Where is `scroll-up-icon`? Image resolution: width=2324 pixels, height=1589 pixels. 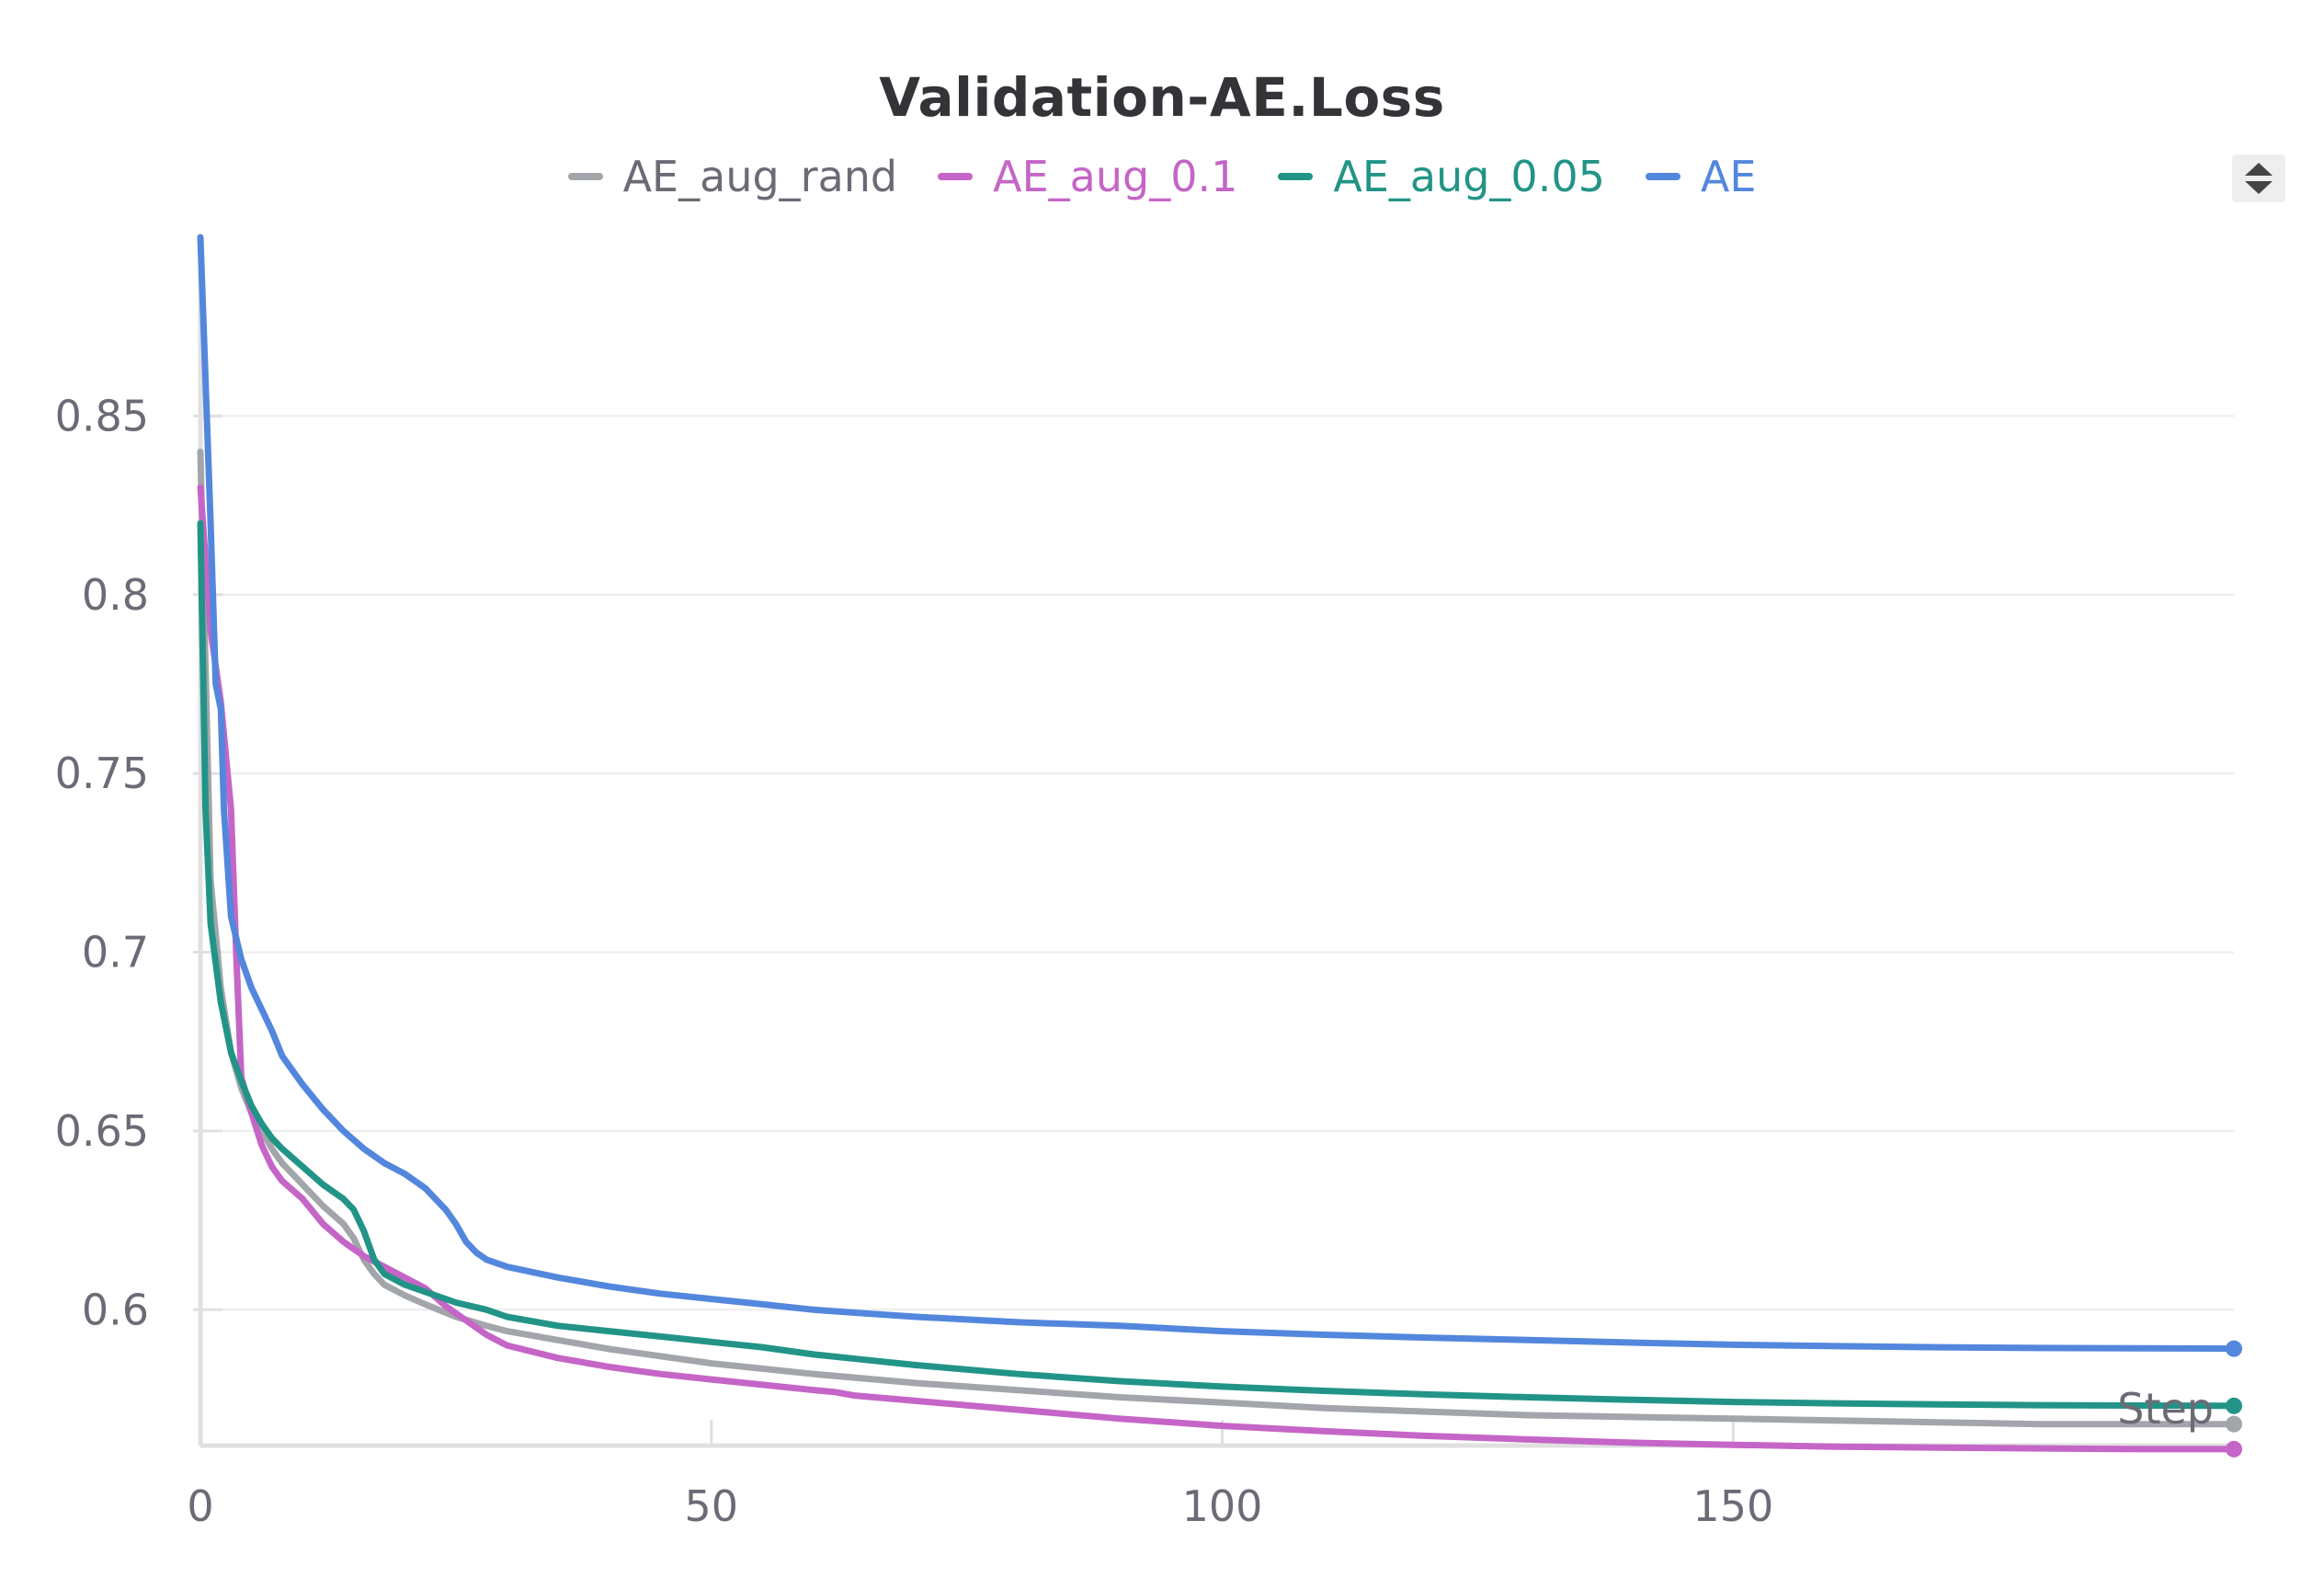
scroll-up-icon is located at coordinates (2259, 169).